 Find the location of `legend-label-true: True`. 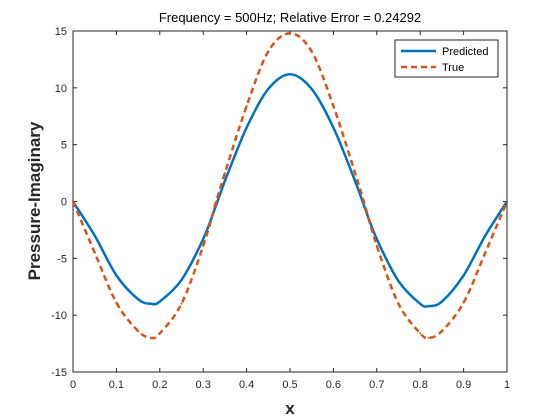

legend-label-true: True is located at coordinates (453, 68).